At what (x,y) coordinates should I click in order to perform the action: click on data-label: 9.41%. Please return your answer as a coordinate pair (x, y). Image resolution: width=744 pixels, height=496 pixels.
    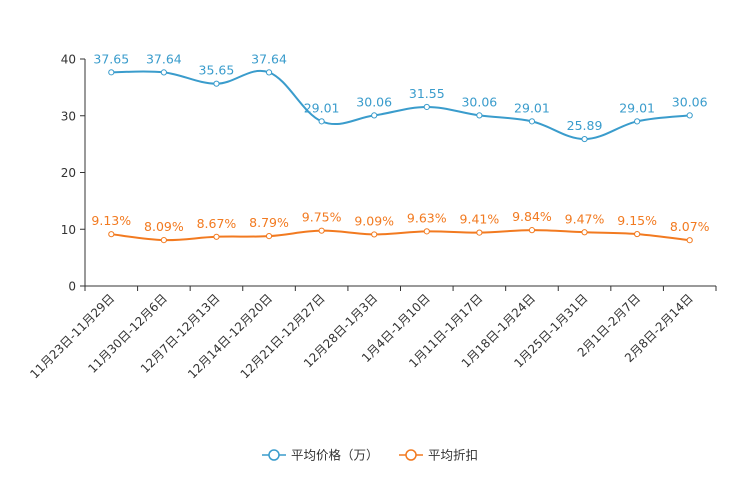
    Looking at the image, I should click on (480, 219).